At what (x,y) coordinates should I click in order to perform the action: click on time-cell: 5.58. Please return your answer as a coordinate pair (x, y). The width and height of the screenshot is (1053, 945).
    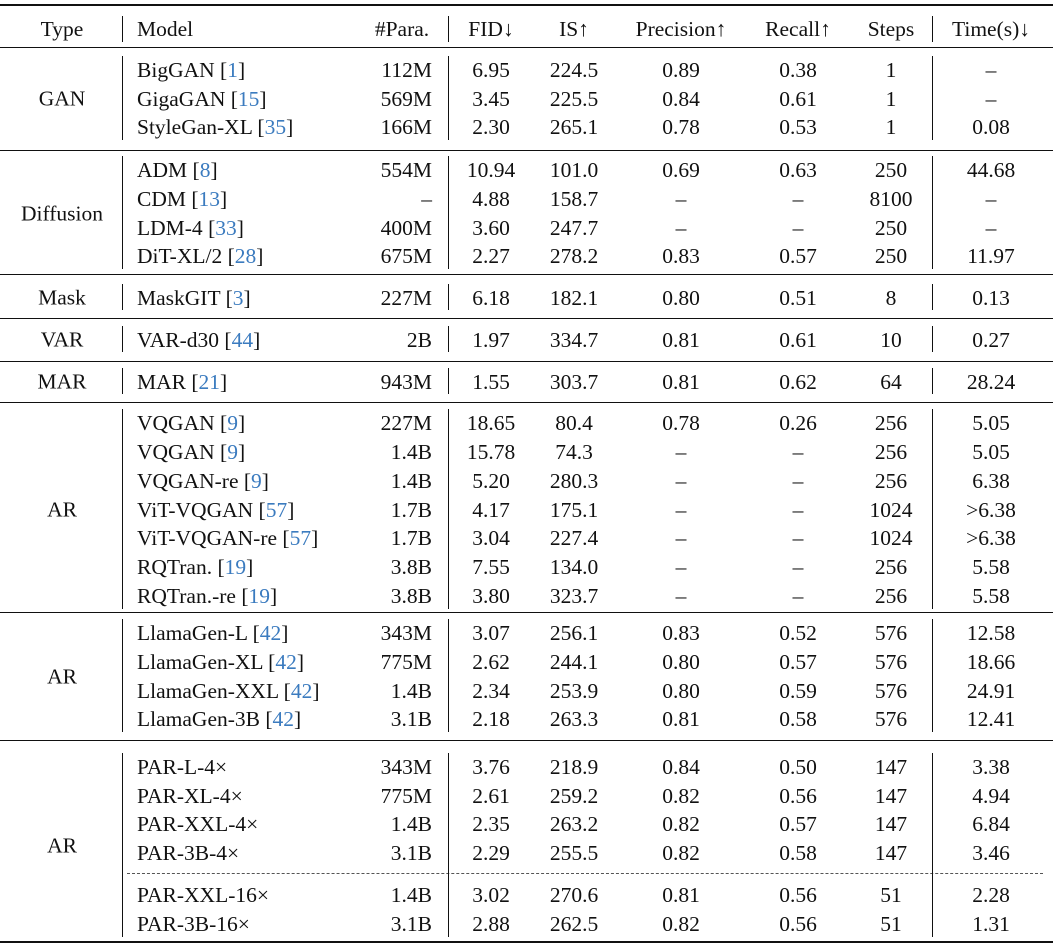
    Looking at the image, I should click on (991, 596).